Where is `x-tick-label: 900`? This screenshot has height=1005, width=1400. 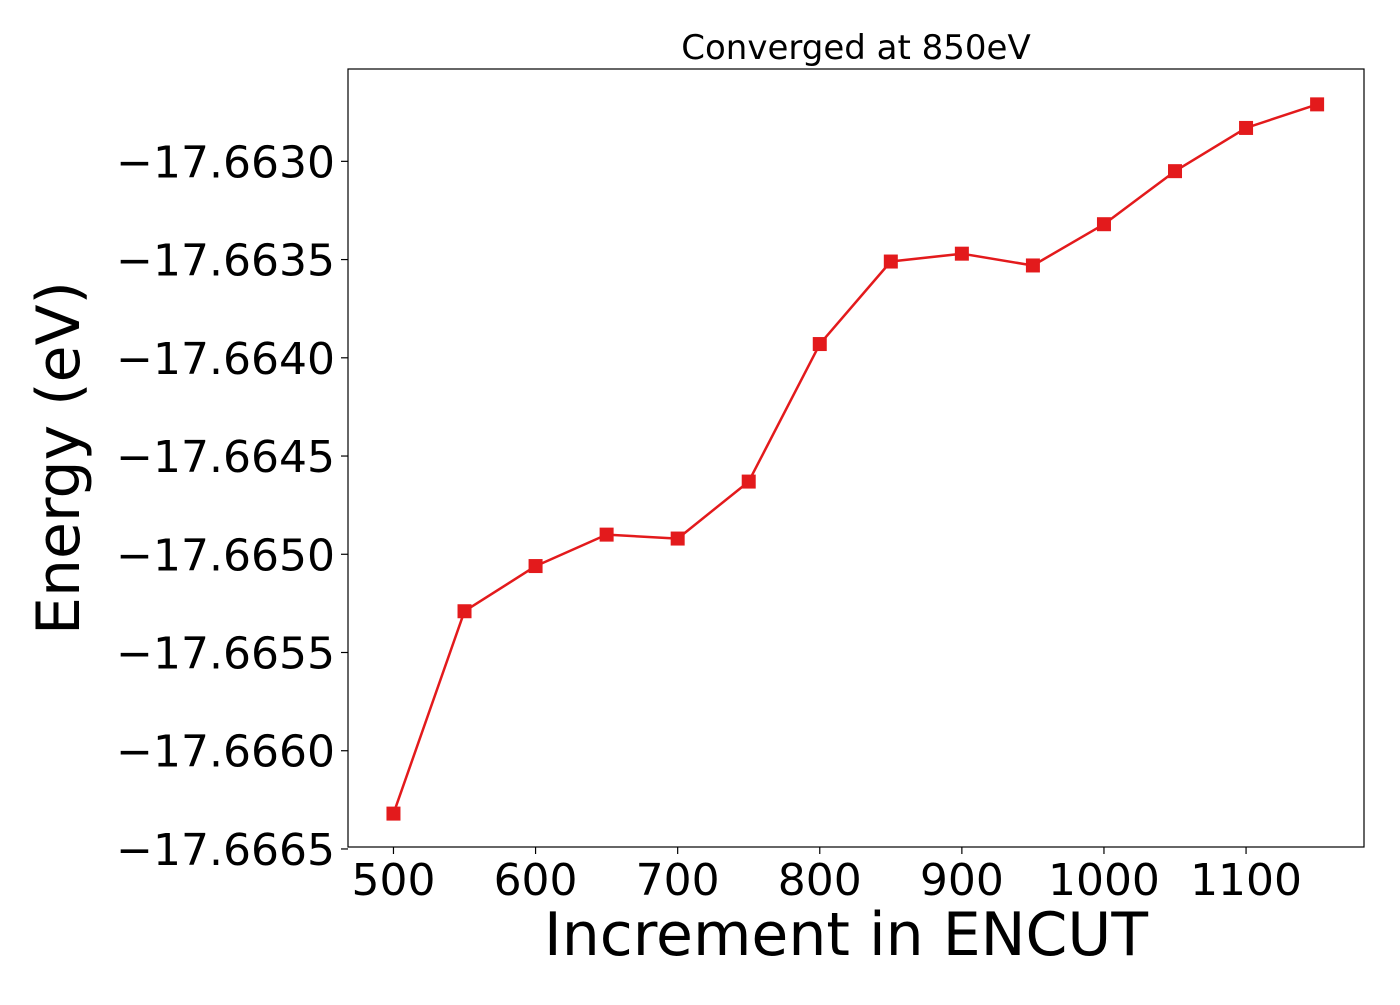
x-tick-label: 900 is located at coordinates (962, 880).